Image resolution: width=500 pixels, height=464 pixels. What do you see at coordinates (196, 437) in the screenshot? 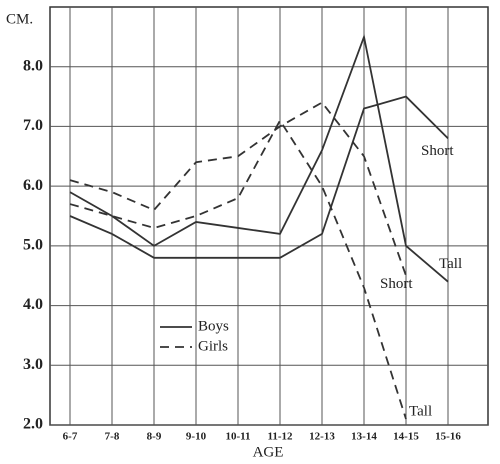
I see `x-tick-label: 9-10` at bounding box center [196, 437].